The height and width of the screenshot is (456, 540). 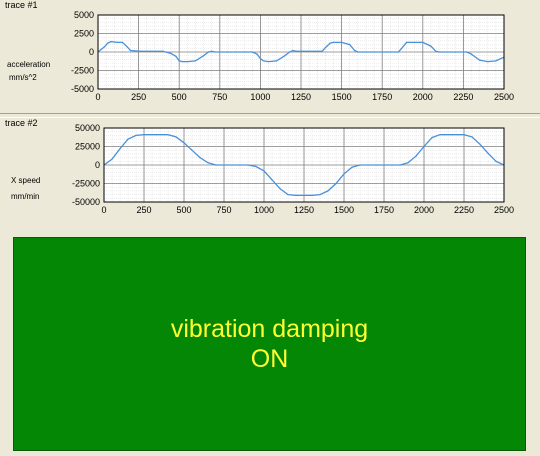 What do you see at coordinates (223, 210) in the screenshot?
I see `x-tick-label: 750` at bounding box center [223, 210].